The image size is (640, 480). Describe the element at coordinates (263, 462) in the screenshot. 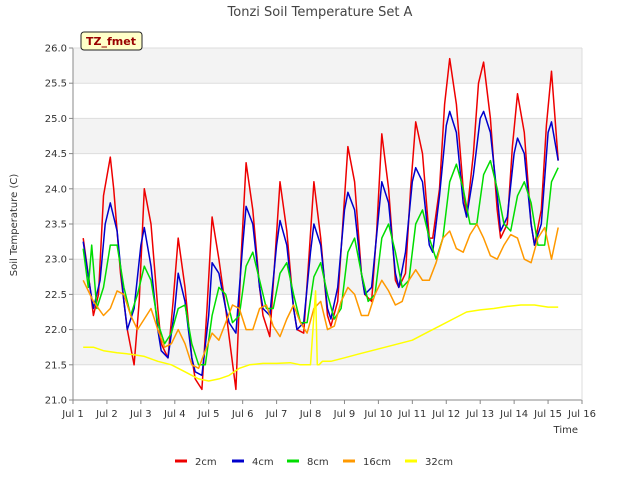

I see `legend-label: 4cm` at that location.